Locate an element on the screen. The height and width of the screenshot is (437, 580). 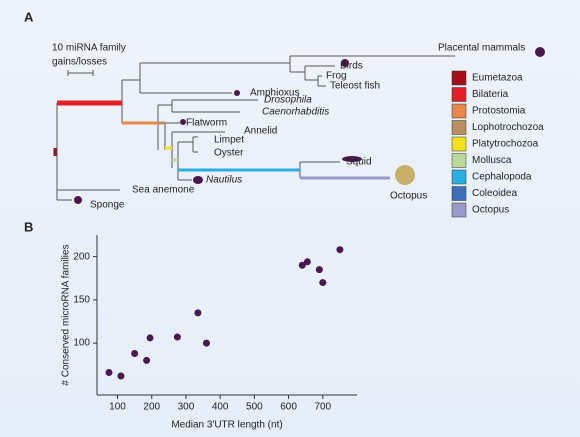
x-tick-label: 700 is located at coordinates (322, 407).